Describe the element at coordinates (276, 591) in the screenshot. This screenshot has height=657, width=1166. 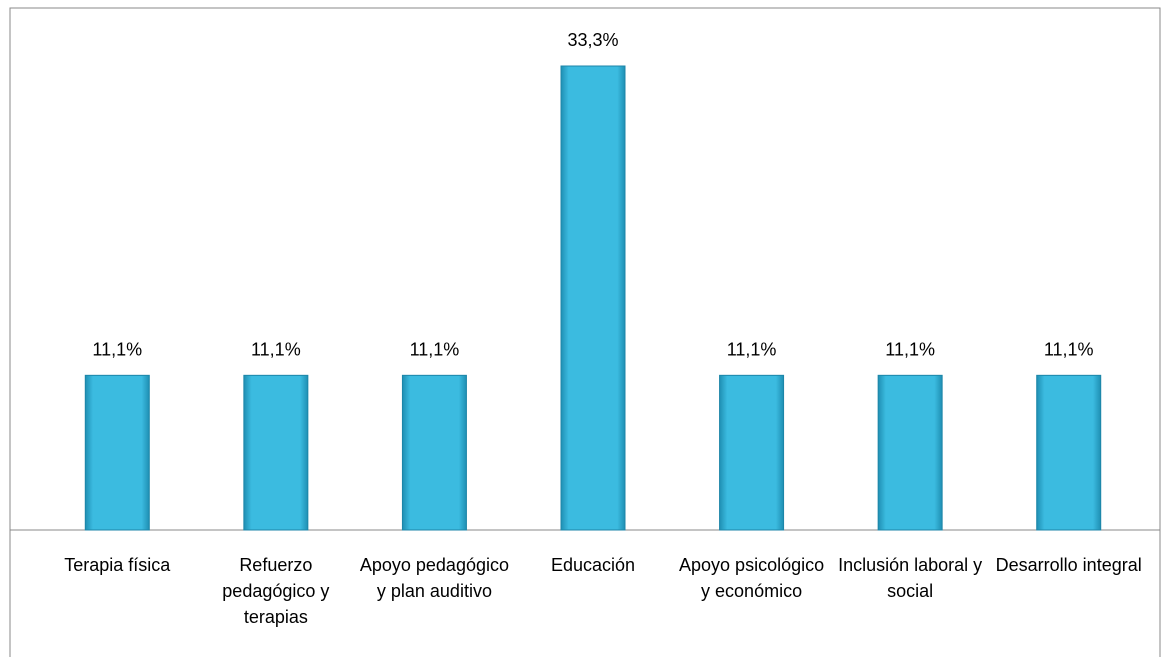
I see `x-tick-label: Refuerzo pedagógico y terapias` at that location.